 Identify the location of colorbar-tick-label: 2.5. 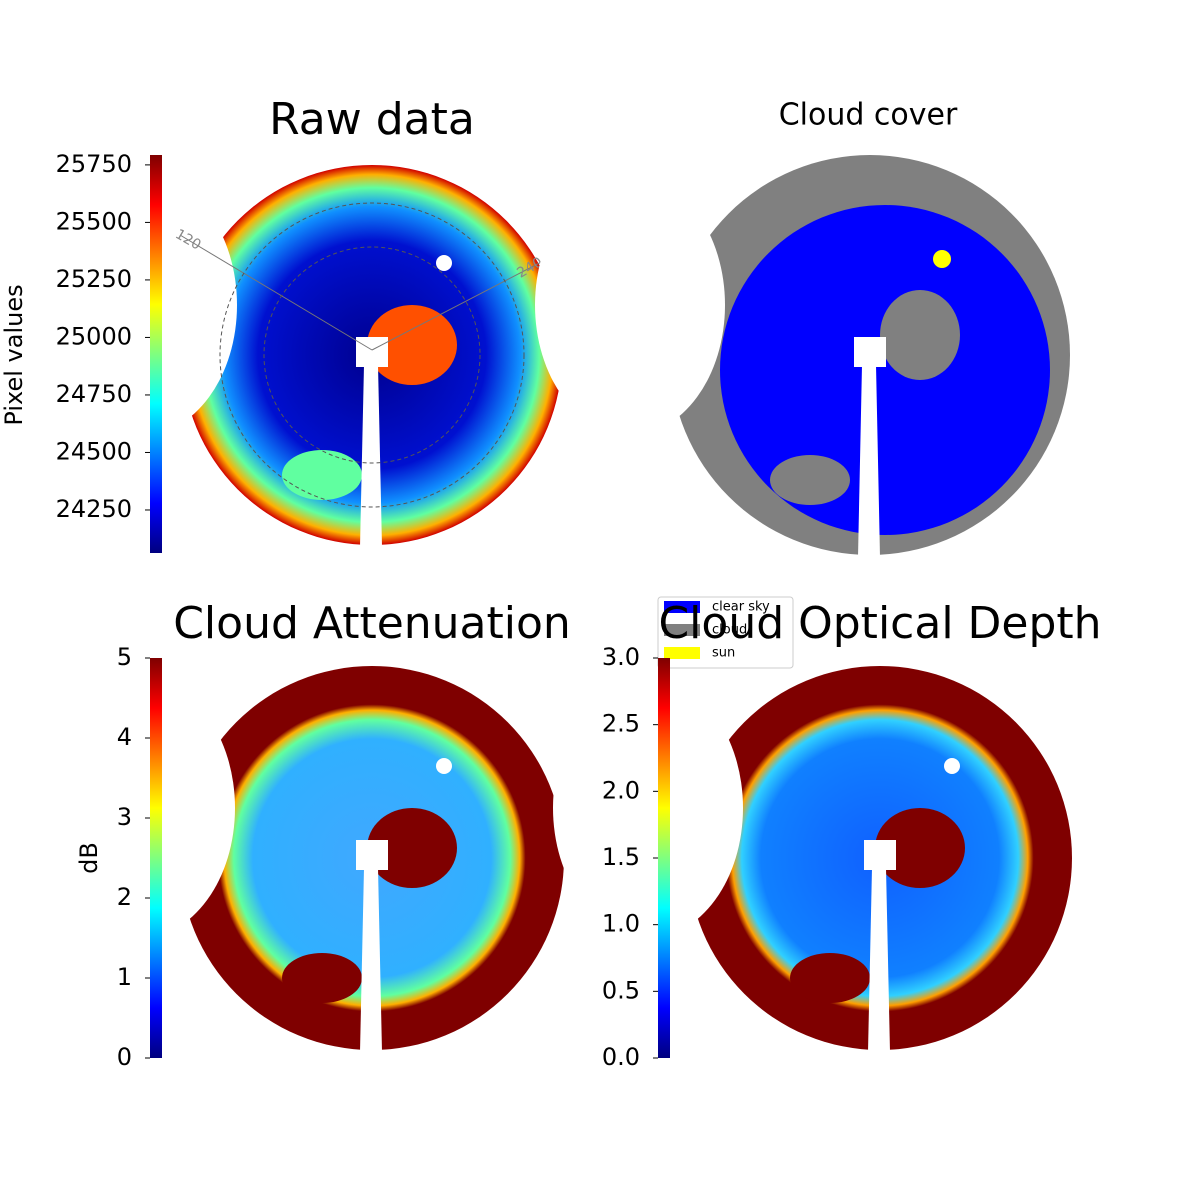
(621, 724).